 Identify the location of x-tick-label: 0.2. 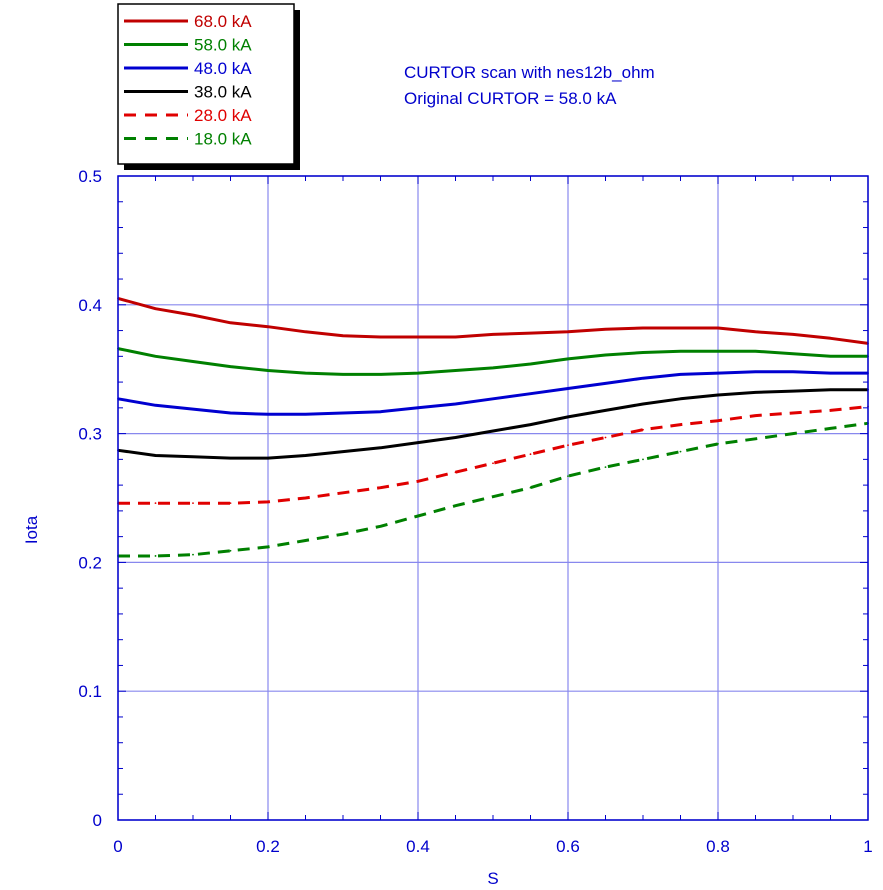
(268, 846).